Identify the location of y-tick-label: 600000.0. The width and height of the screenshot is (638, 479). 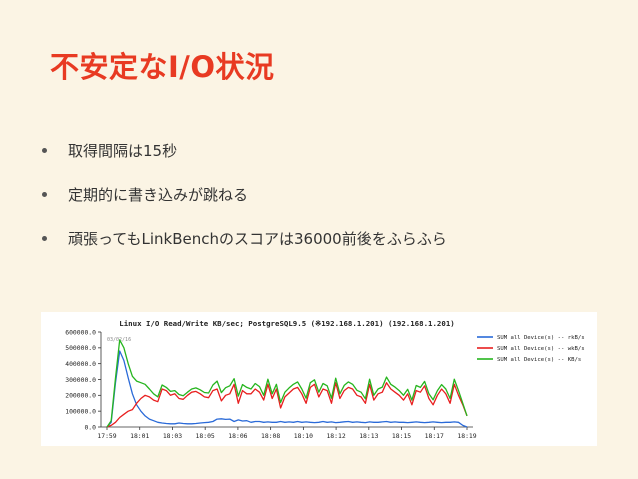
(80, 332).